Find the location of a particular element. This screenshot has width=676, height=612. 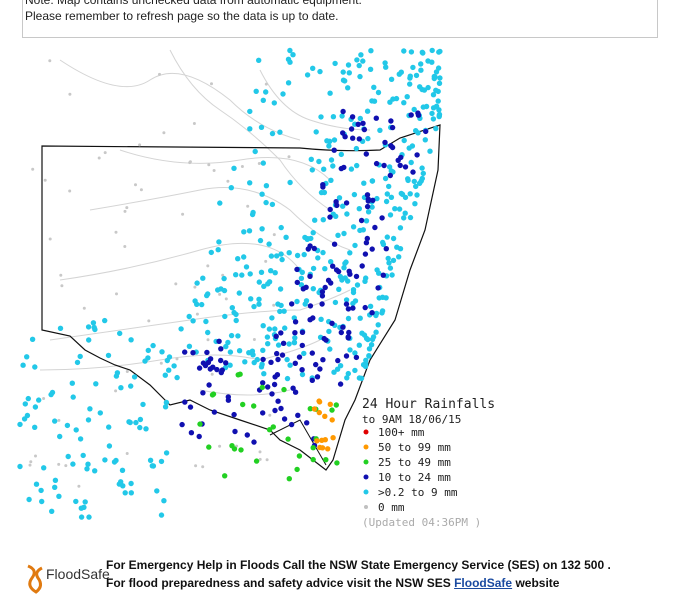

legend-subtitle: to 9AM 18/06/15 is located at coordinates (411, 419).